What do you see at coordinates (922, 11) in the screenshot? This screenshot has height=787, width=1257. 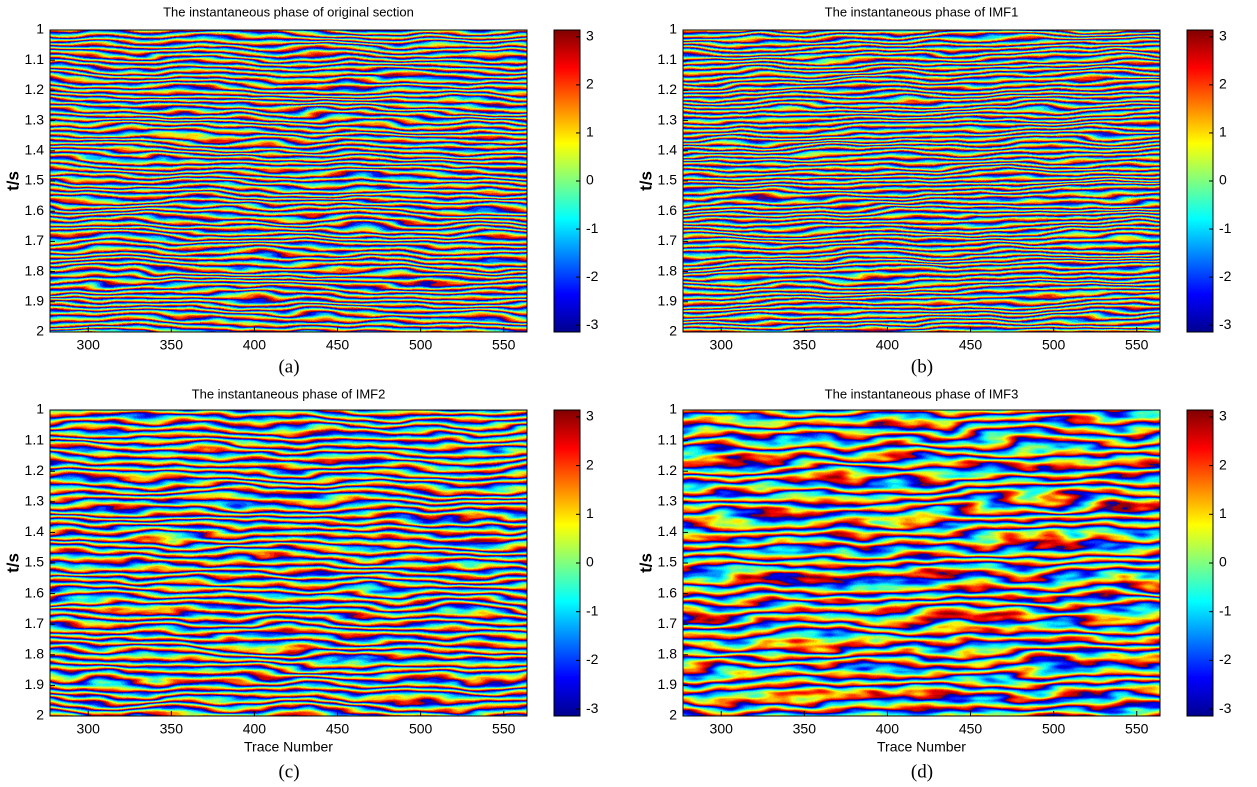 I see `panel-title: The instantaneous phase of IMF1` at bounding box center [922, 11].